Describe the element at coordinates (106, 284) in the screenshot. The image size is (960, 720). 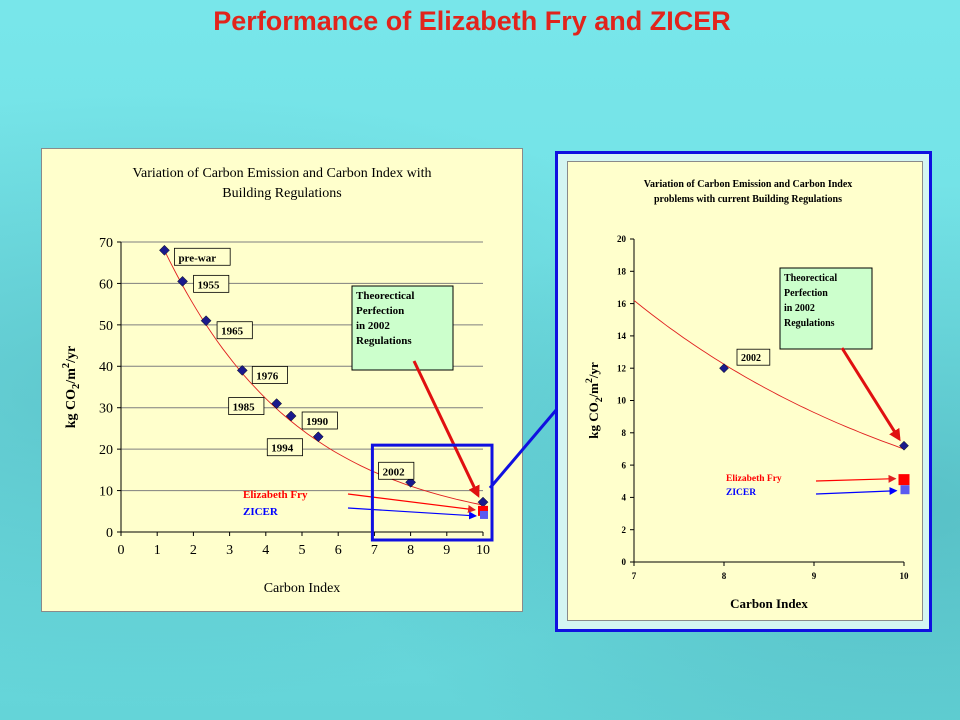
I see `y-tick-label: 60` at that location.